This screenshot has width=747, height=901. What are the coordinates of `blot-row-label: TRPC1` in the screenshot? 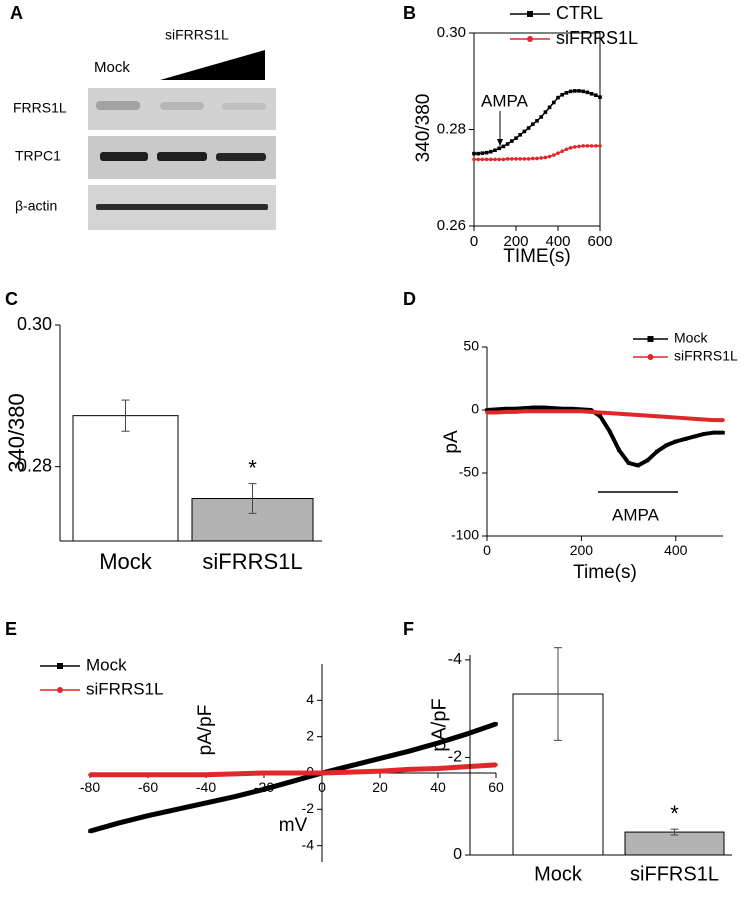 It's located at (38, 156).